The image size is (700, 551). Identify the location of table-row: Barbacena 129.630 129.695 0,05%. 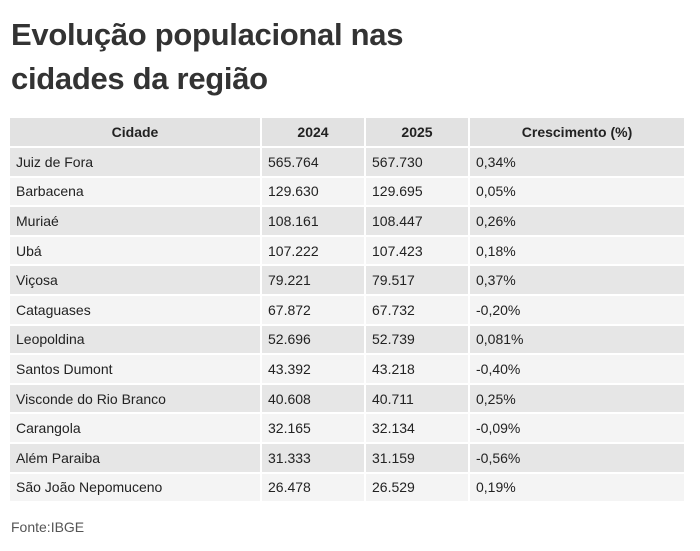
(347, 192).